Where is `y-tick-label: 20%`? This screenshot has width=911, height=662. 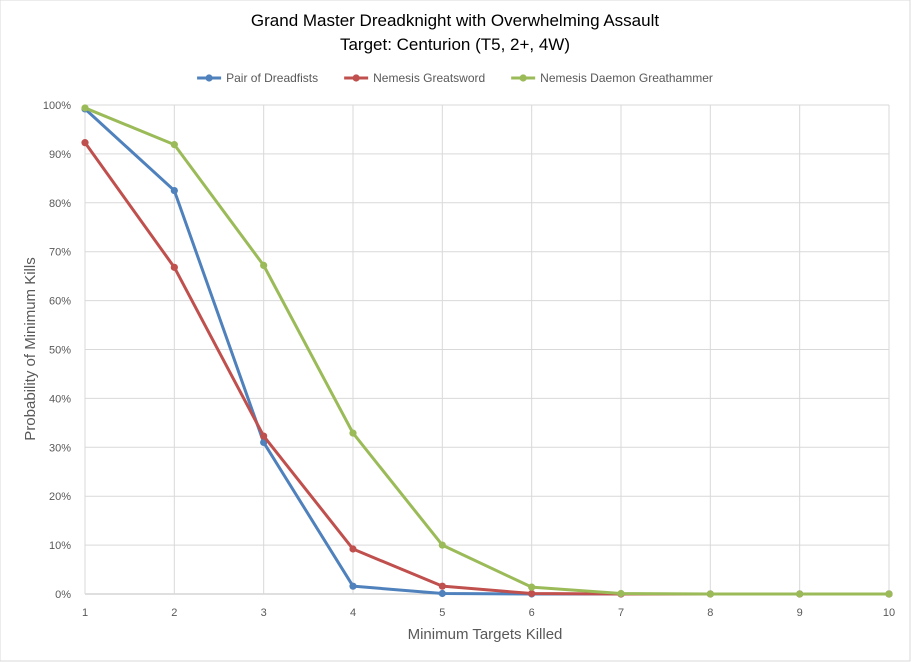
y-tick-label: 20% is located at coordinates (60, 497).